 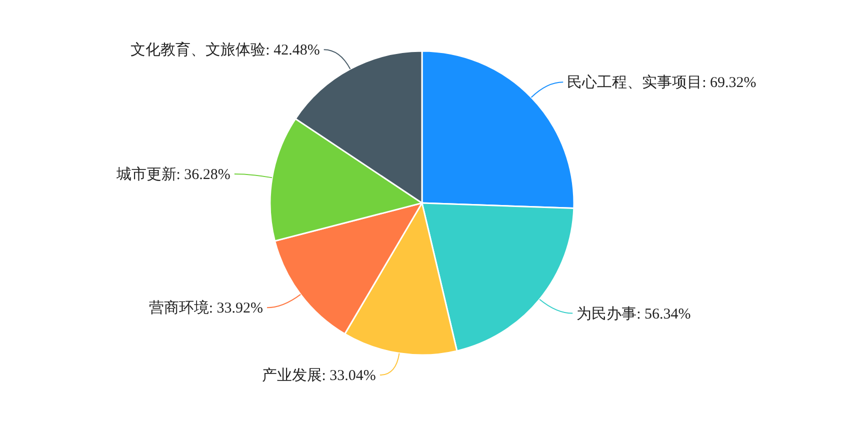 I want to click on slice-label: 产业发展: 33.04%, so click(x=319, y=375).